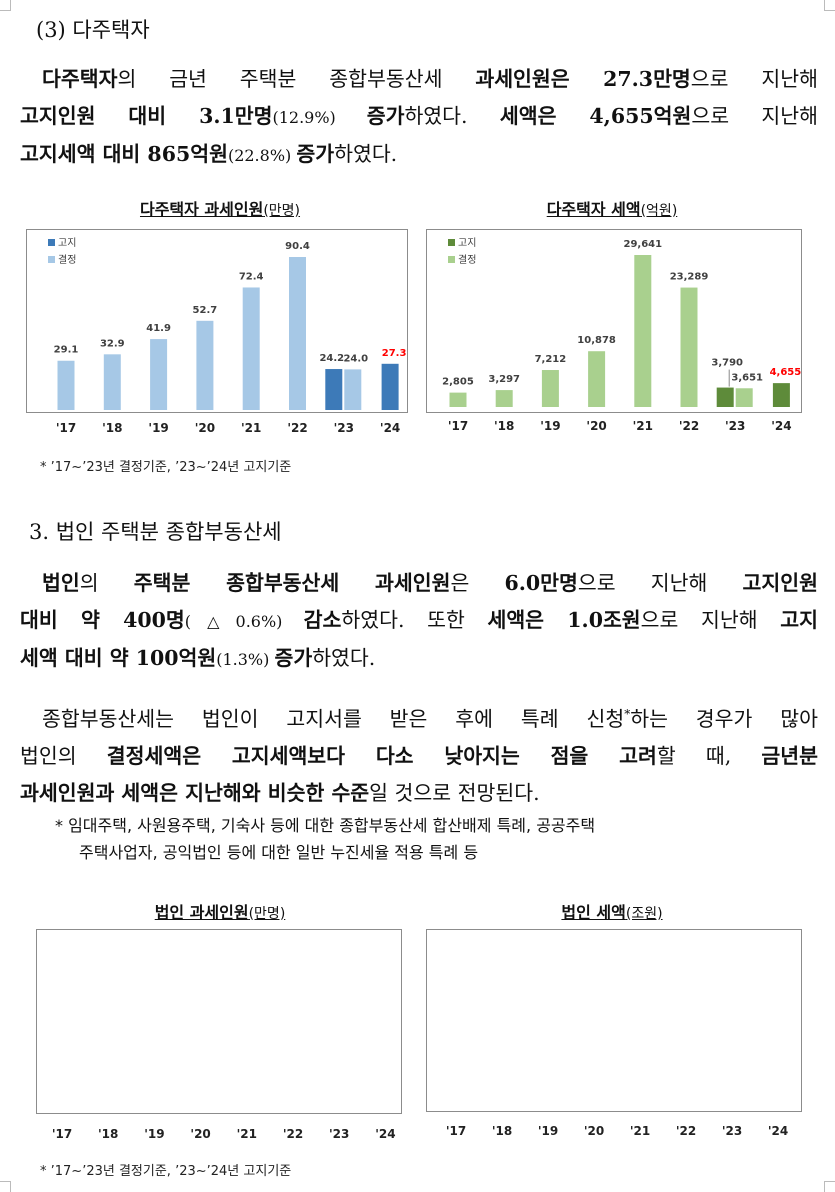  I want to click on chart-title-text: 법인 과세인원, so click(201, 912).